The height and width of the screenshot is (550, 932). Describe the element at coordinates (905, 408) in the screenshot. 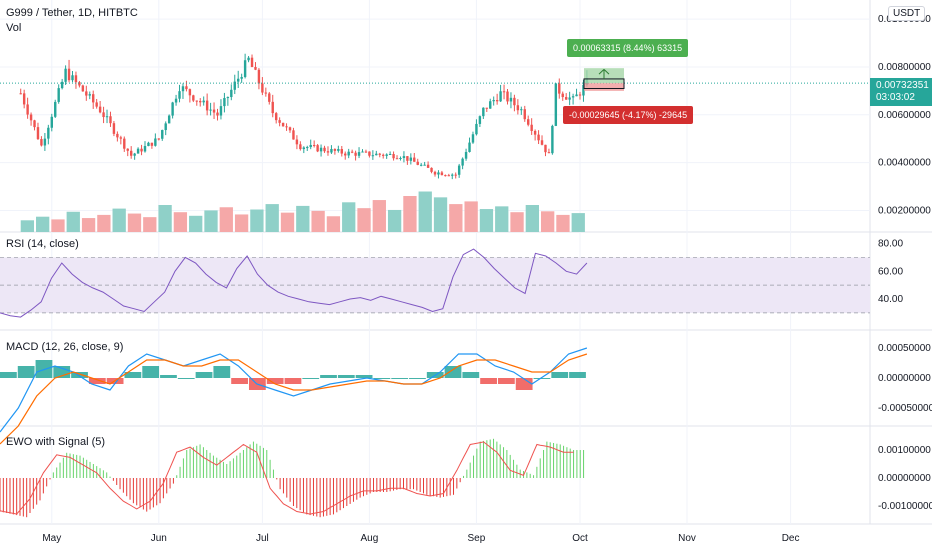

I see `macd-tick-label: -0.00050000` at that location.